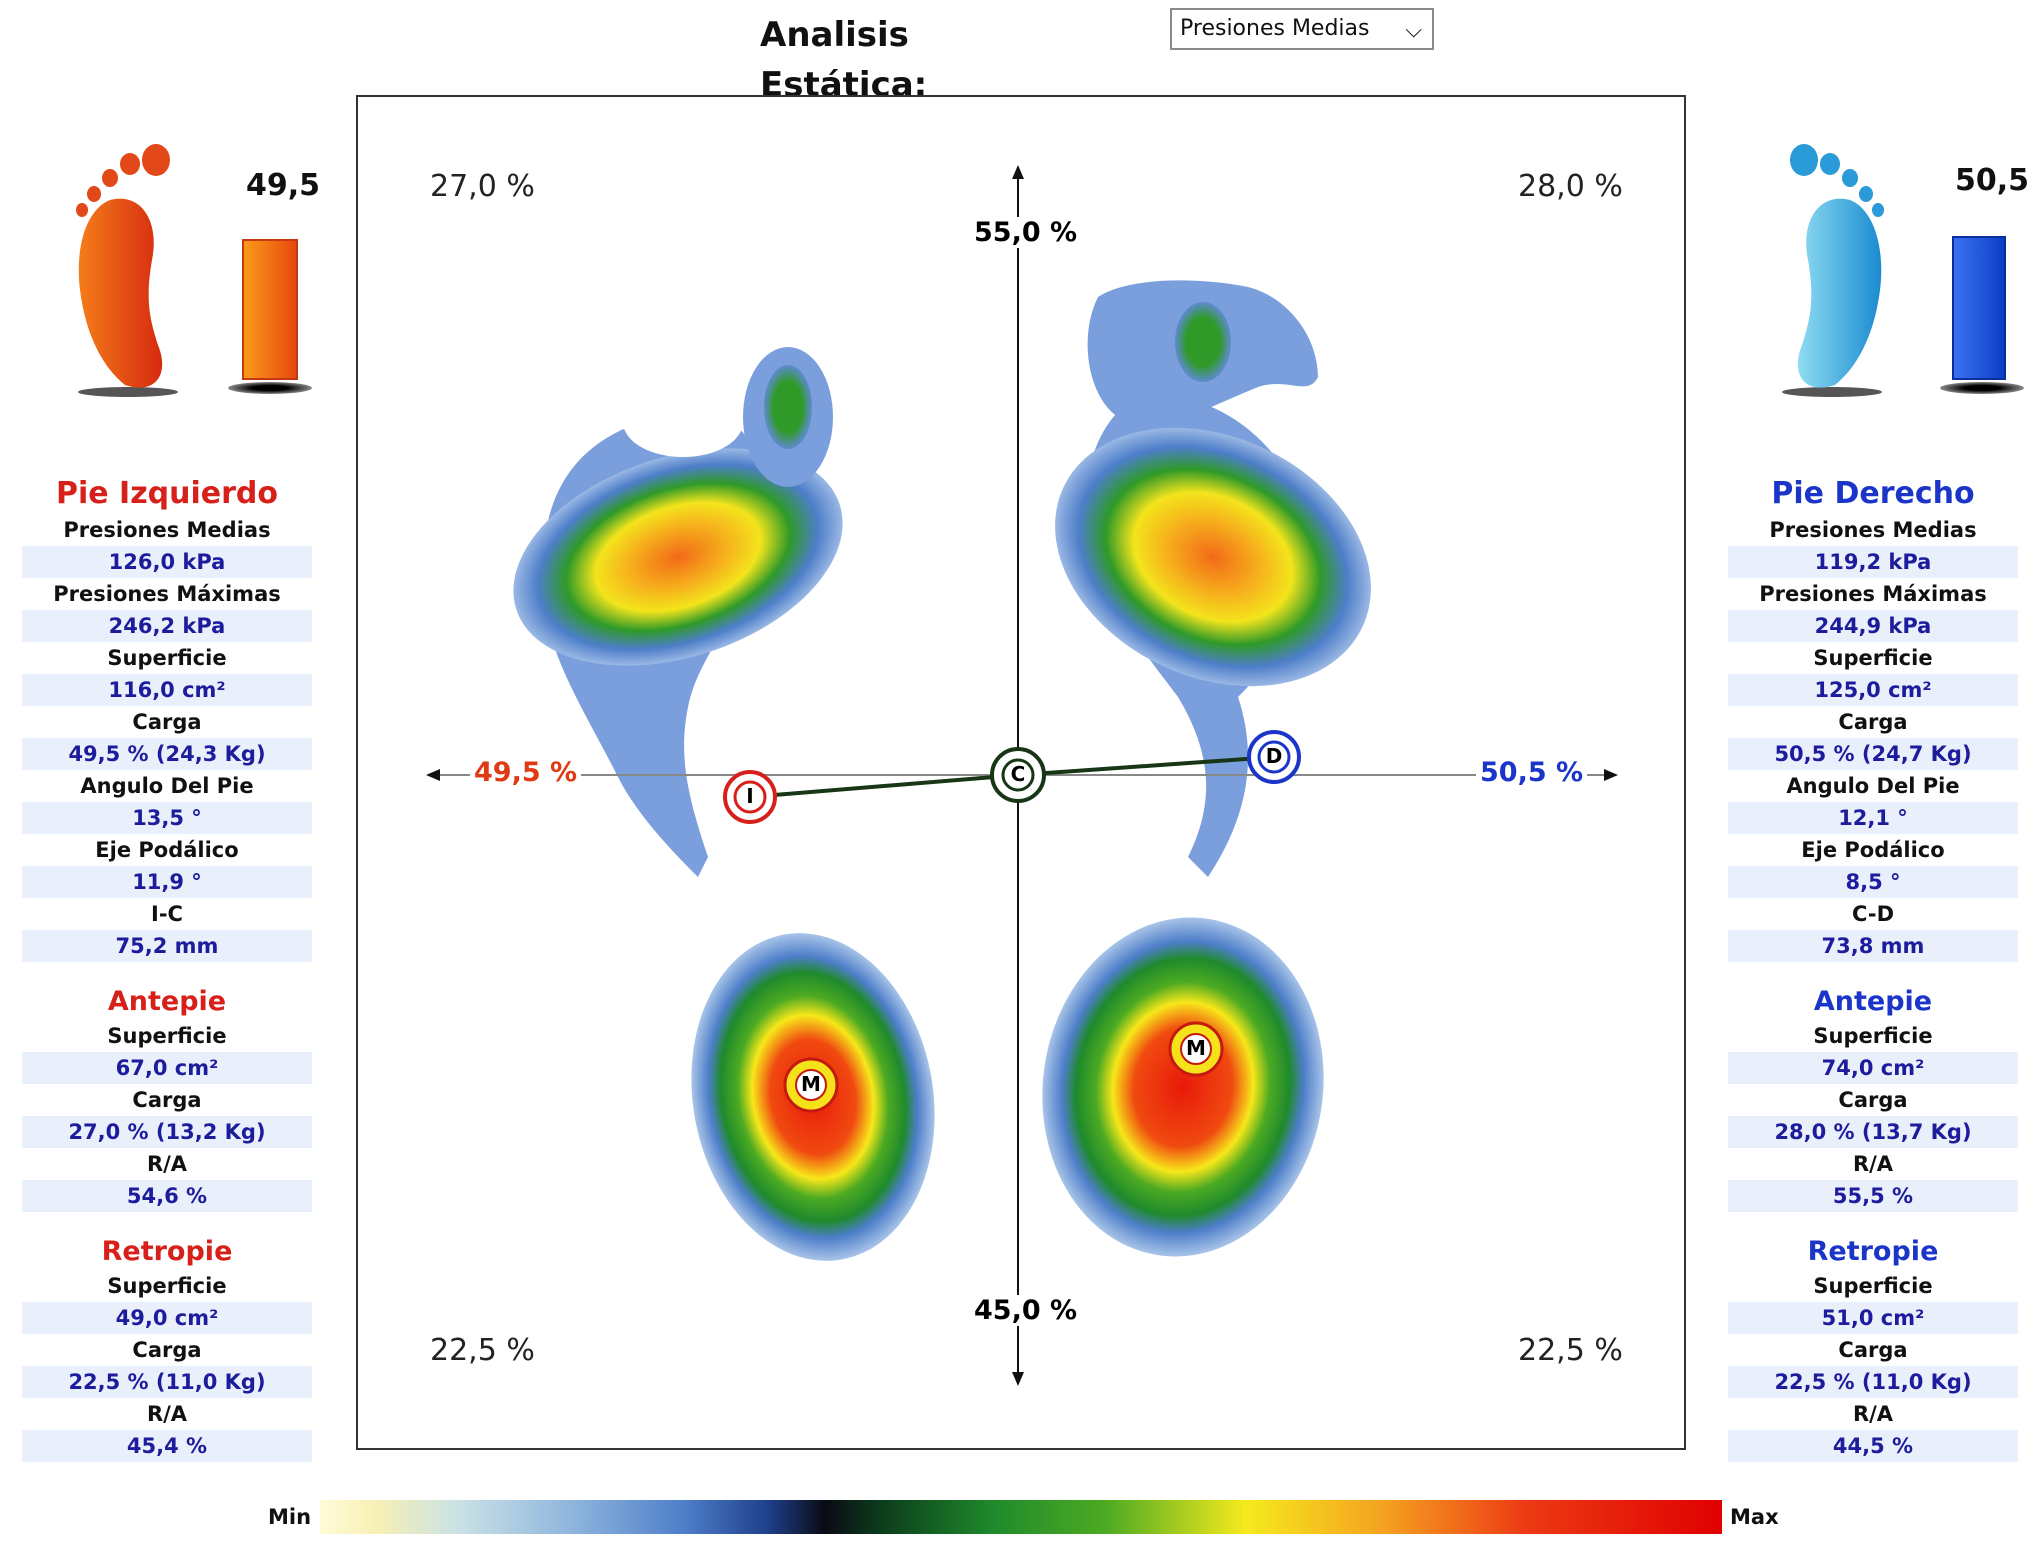 This screenshot has width=2035, height=1556. I want to click on right-antepie-title: Antepie, so click(1873, 1001).